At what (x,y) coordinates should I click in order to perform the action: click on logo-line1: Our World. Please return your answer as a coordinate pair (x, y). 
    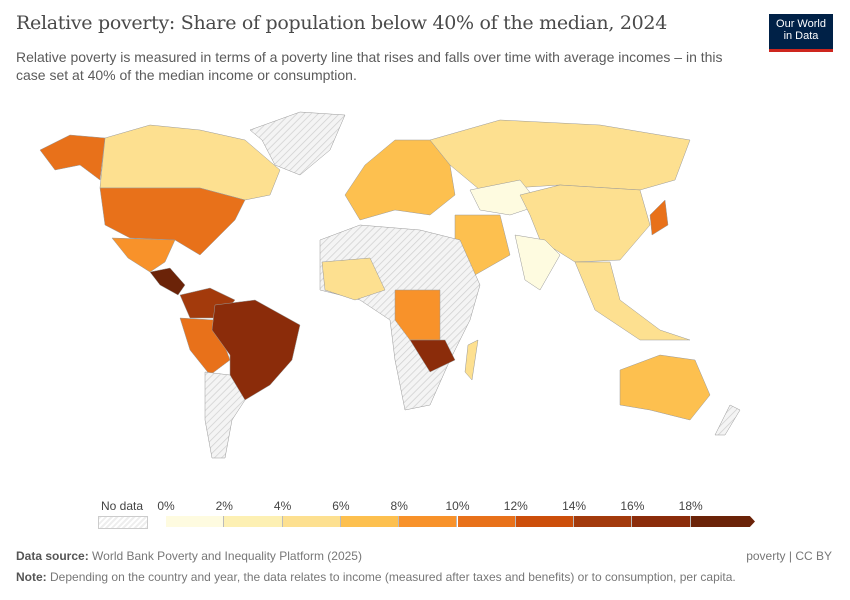
    Looking at the image, I should click on (801, 24).